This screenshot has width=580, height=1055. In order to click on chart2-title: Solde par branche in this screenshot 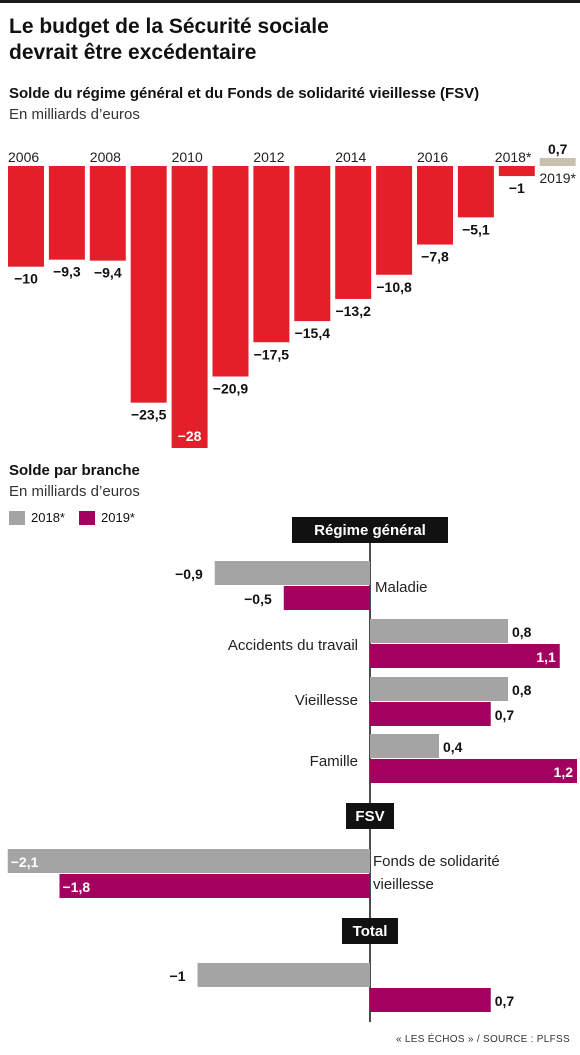, I will do `click(74, 470)`.